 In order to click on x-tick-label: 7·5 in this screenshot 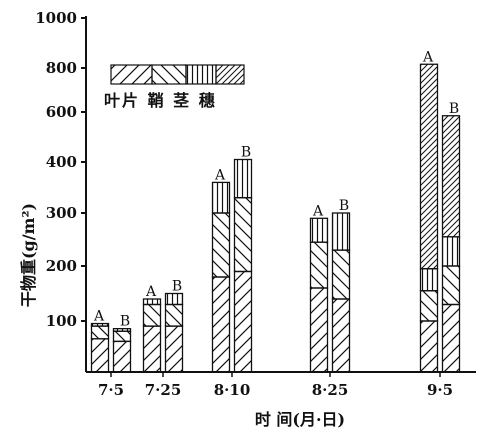, I will do `click(111, 390)`.